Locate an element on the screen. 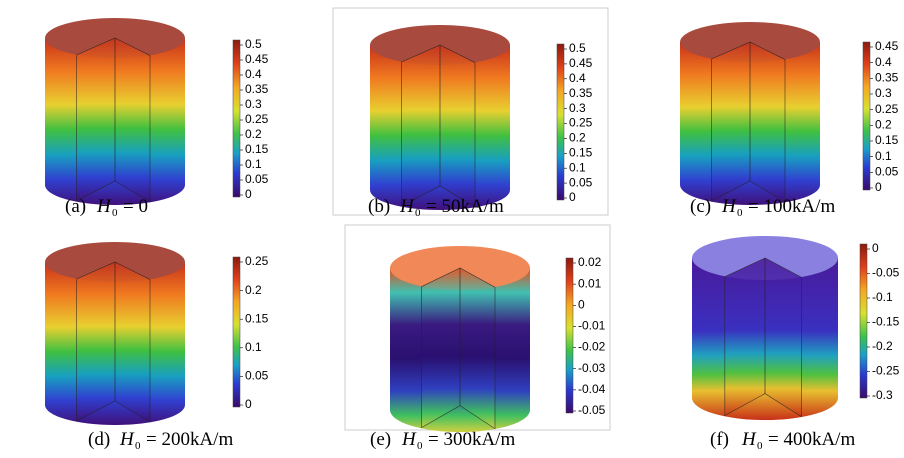  caption-value: = 400kA/m is located at coordinates (811, 439).